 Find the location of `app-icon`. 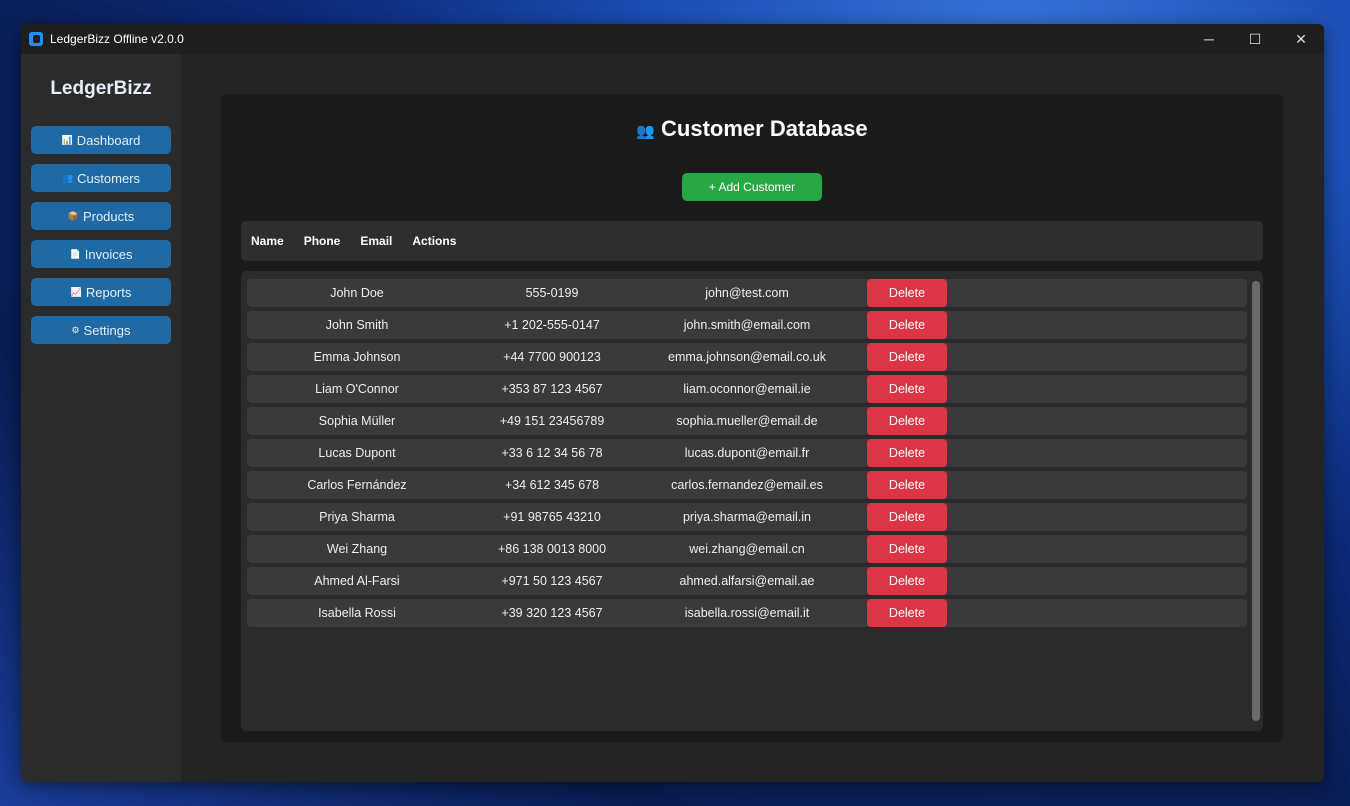

app-icon is located at coordinates (36, 39).